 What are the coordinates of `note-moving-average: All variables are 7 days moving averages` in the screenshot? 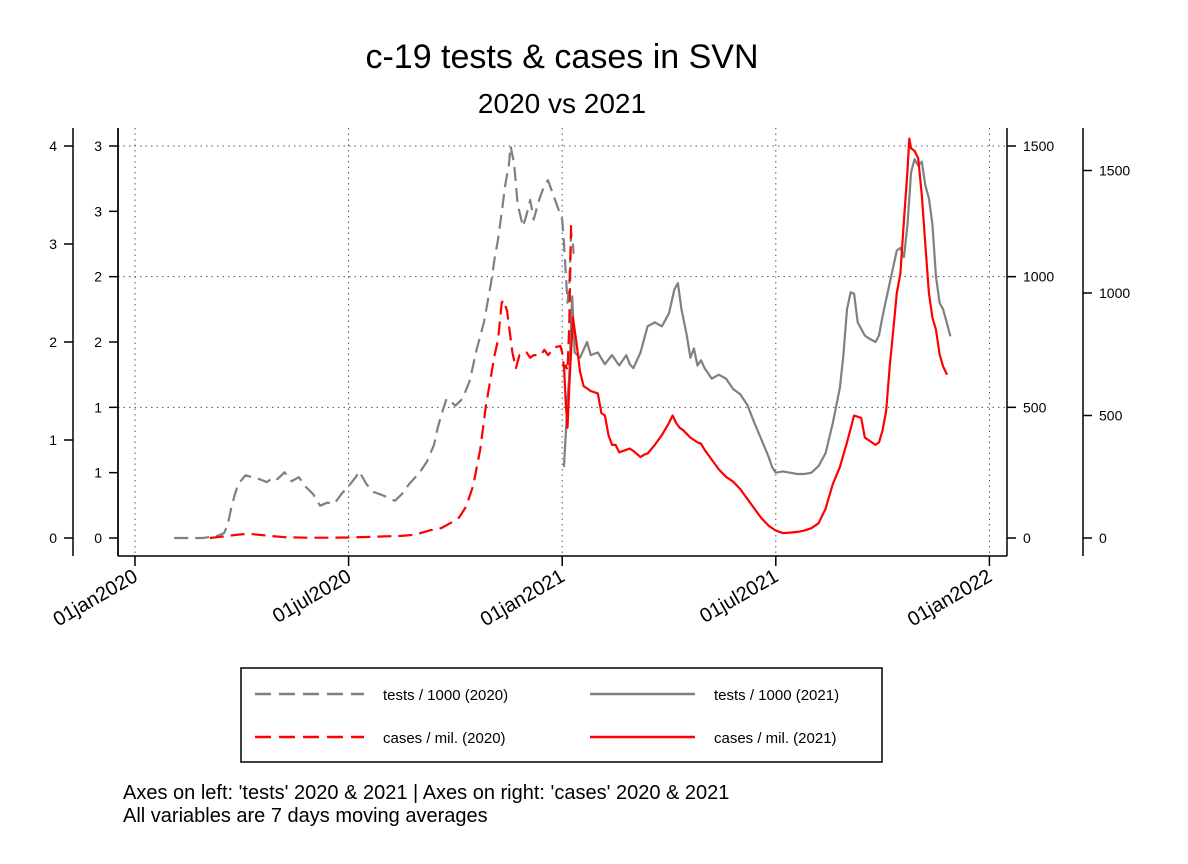 It's located at (305, 816).